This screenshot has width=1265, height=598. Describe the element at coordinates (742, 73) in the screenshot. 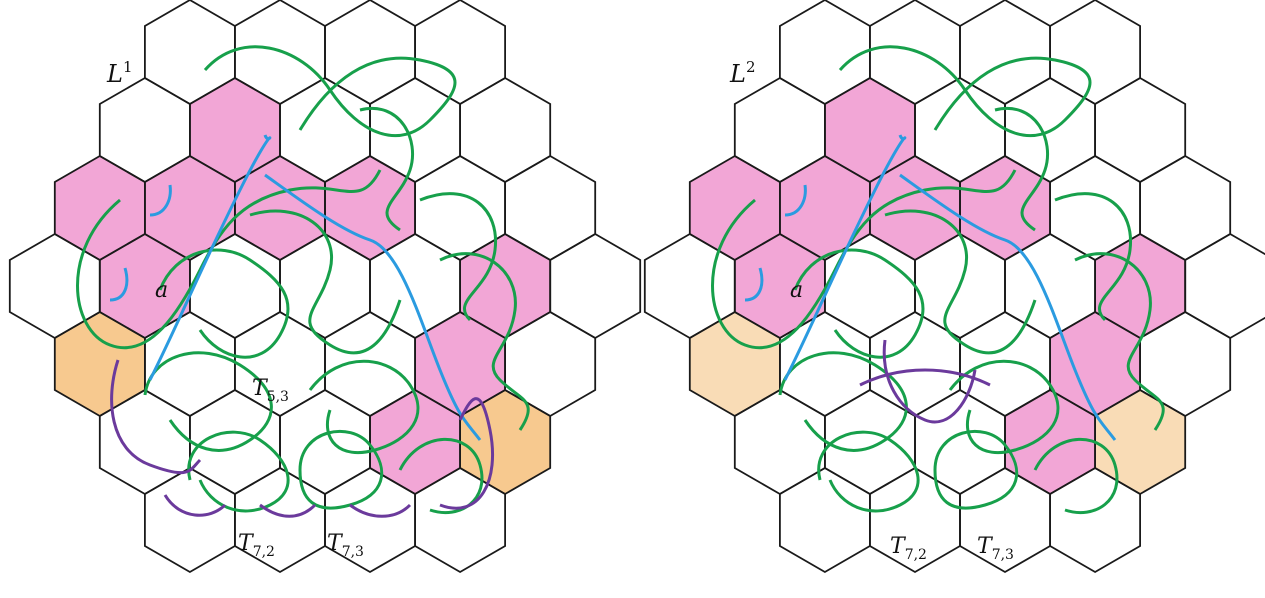

I see `link-label: L2` at that location.